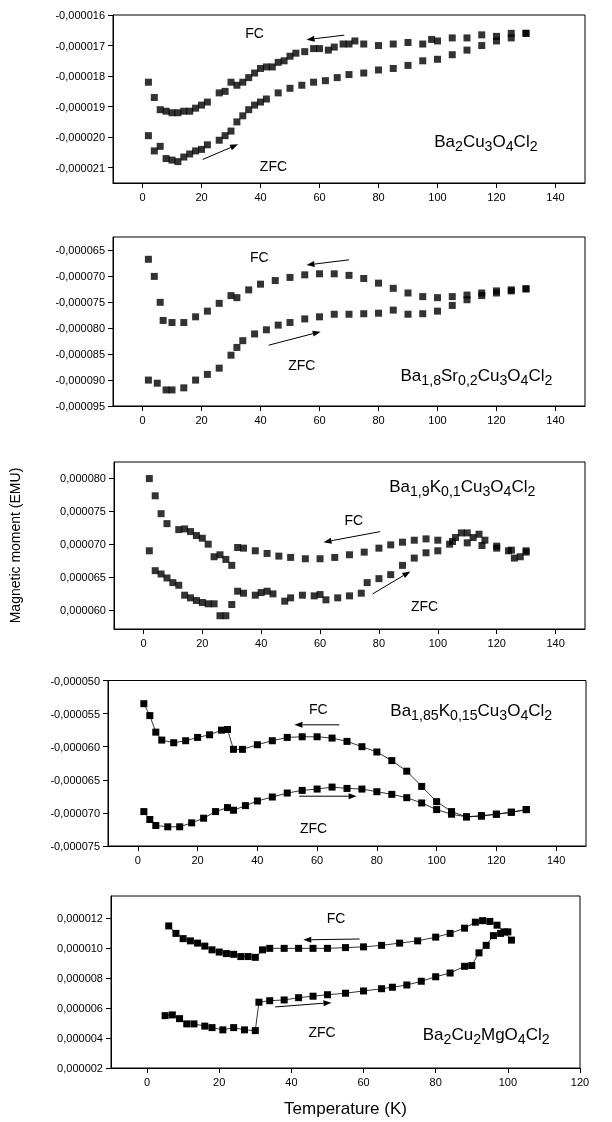 This screenshot has height=1122, width=612. I want to click on y-tick-label: 0,000002, so click(80, 1068).